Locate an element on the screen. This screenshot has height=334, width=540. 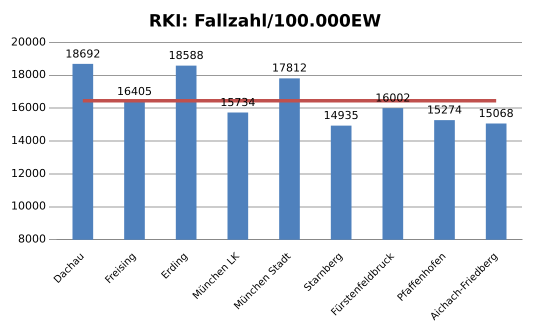
y-tick-label: 10000 is located at coordinates (28, 206).